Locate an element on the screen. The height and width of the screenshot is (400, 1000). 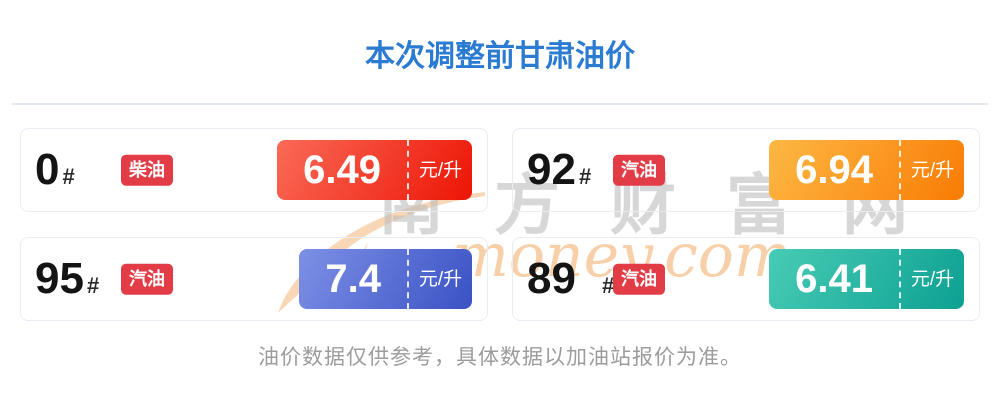
price-card-diesel-0: 0 # 柴油 6.49 元/升 is located at coordinates (254, 170).